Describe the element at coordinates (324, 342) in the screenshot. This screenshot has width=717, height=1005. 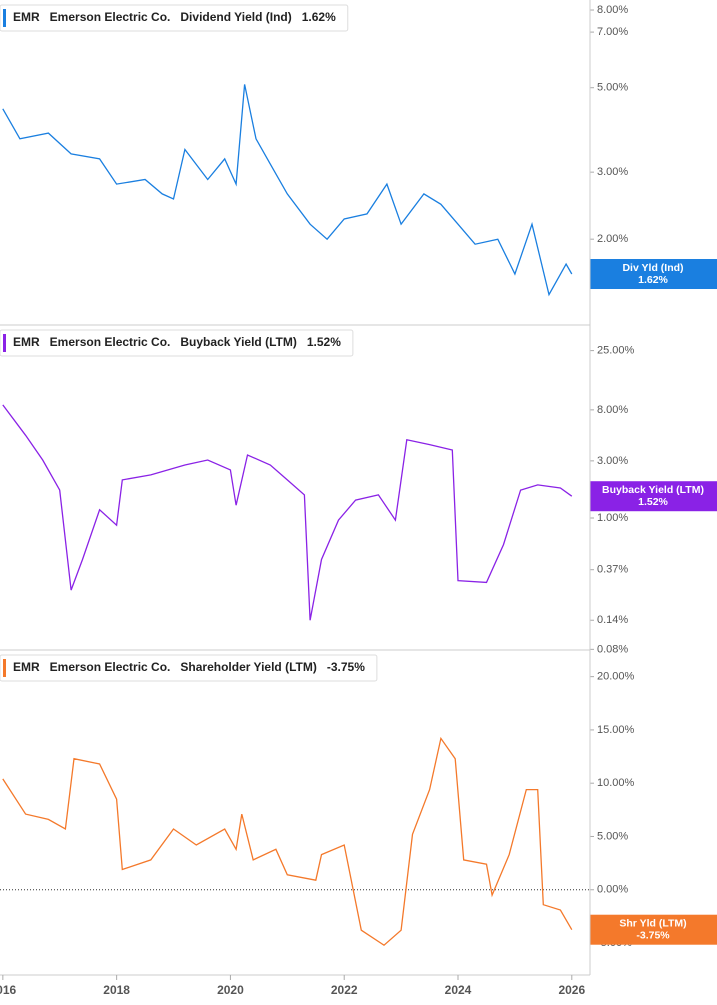
I see `header-current-value: 1.52%` at that location.